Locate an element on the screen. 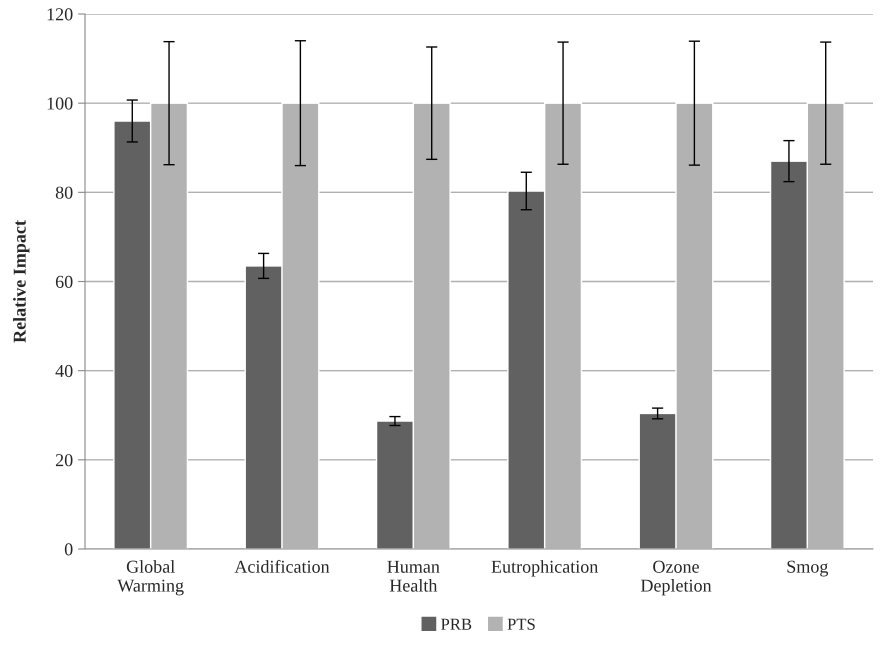 The image size is (884, 649). x-tick-label: Human Health is located at coordinates (413, 576).